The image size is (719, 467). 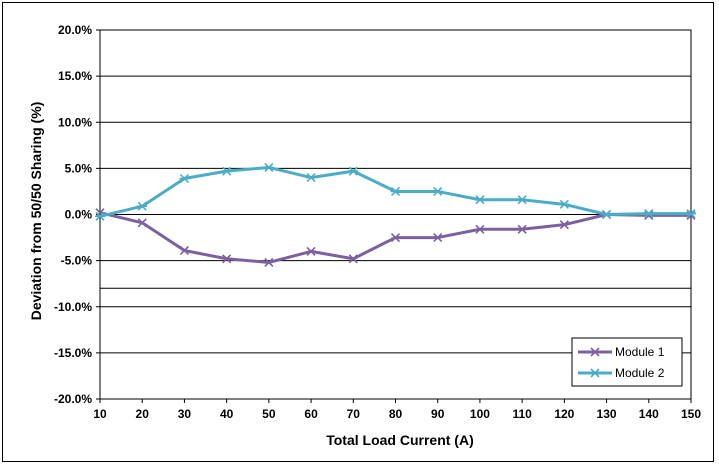 What do you see at coordinates (522, 414) in the screenshot?
I see `x-tick-label: 110` at bounding box center [522, 414].